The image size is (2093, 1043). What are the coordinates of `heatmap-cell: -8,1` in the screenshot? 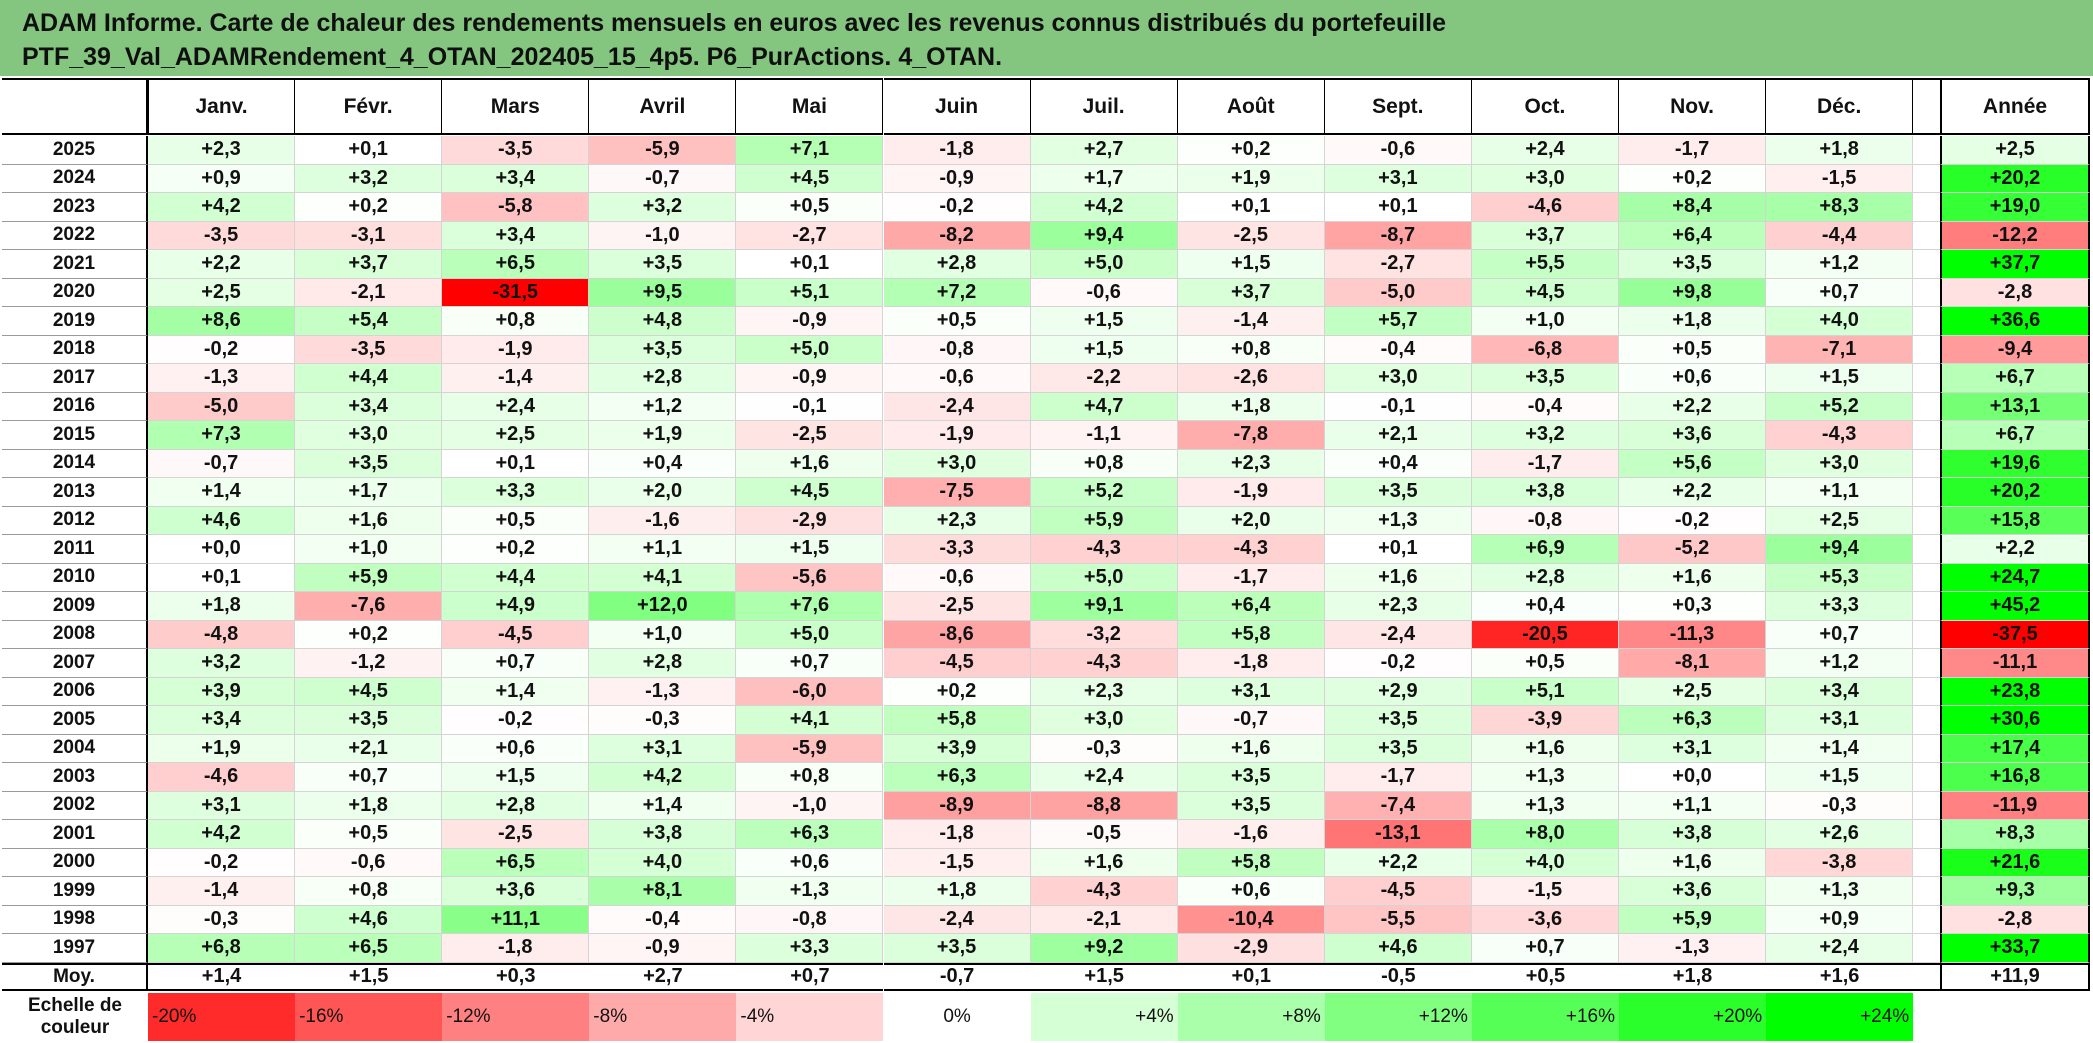 It's located at (1693, 663).